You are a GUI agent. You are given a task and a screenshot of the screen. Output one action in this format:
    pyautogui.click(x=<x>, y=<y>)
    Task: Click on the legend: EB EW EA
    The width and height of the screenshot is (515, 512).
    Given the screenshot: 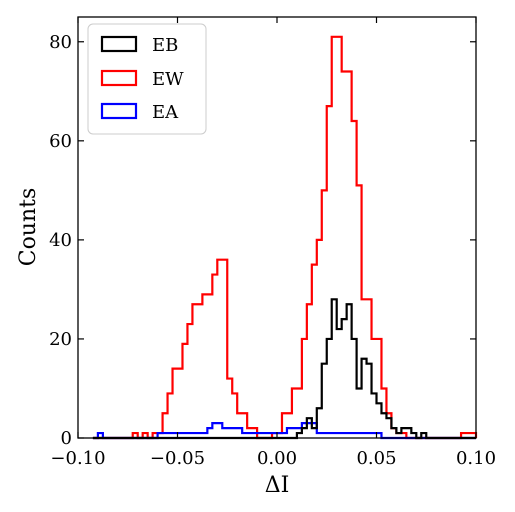 What is the action you would take?
    pyautogui.click(x=147, y=79)
    